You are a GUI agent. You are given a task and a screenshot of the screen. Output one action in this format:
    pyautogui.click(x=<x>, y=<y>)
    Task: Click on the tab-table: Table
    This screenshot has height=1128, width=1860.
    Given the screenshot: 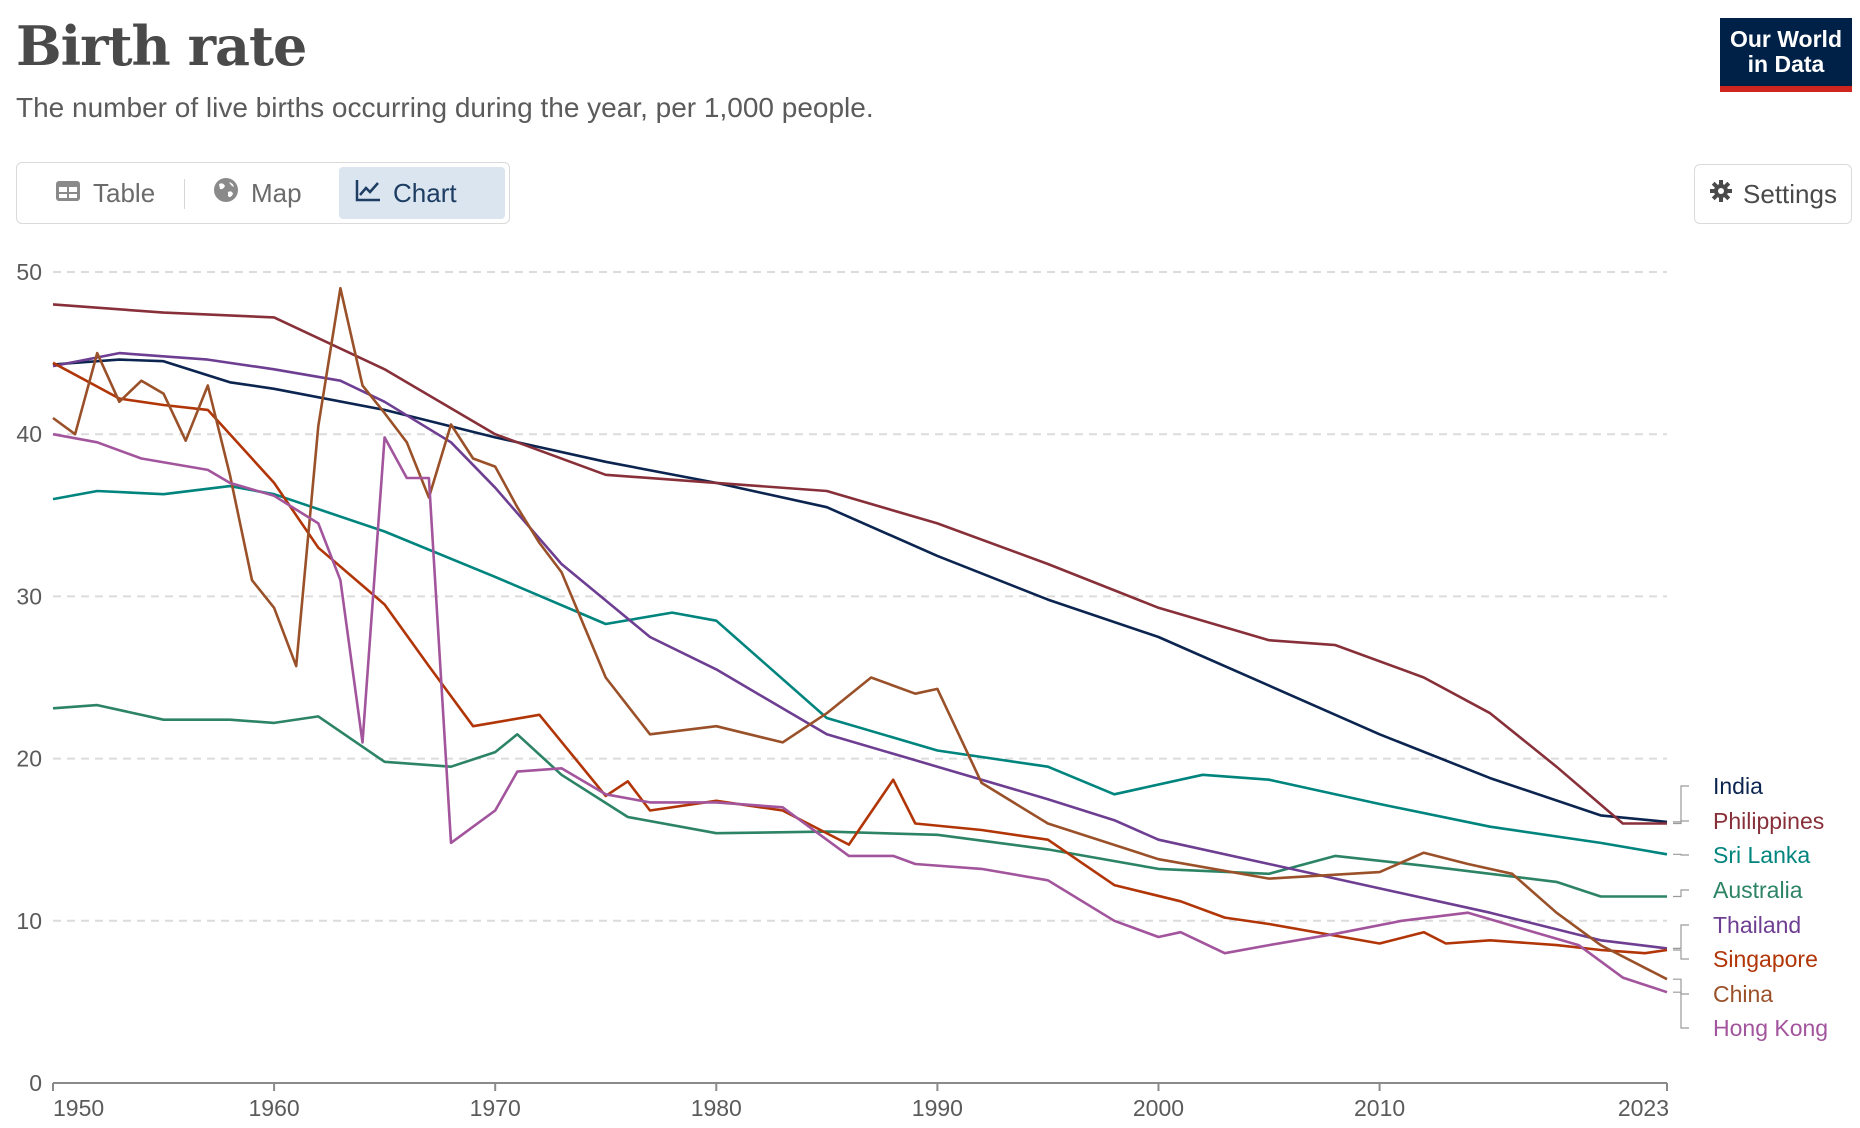 What is the action you would take?
    pyautogui.click(x=105, y=193)
    